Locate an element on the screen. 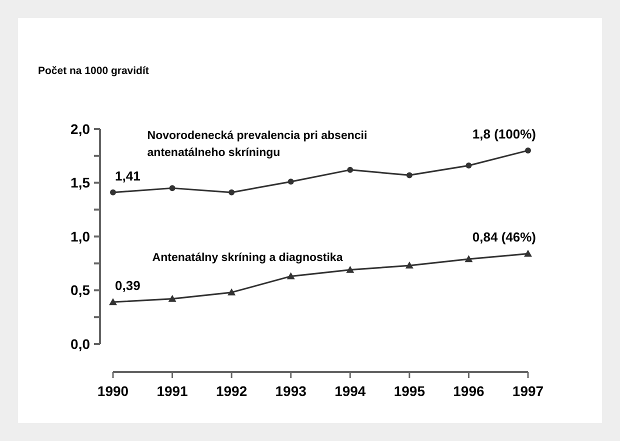  series-label: Antenatálny skríning a diagnostika is located at coordinates (248, 258).